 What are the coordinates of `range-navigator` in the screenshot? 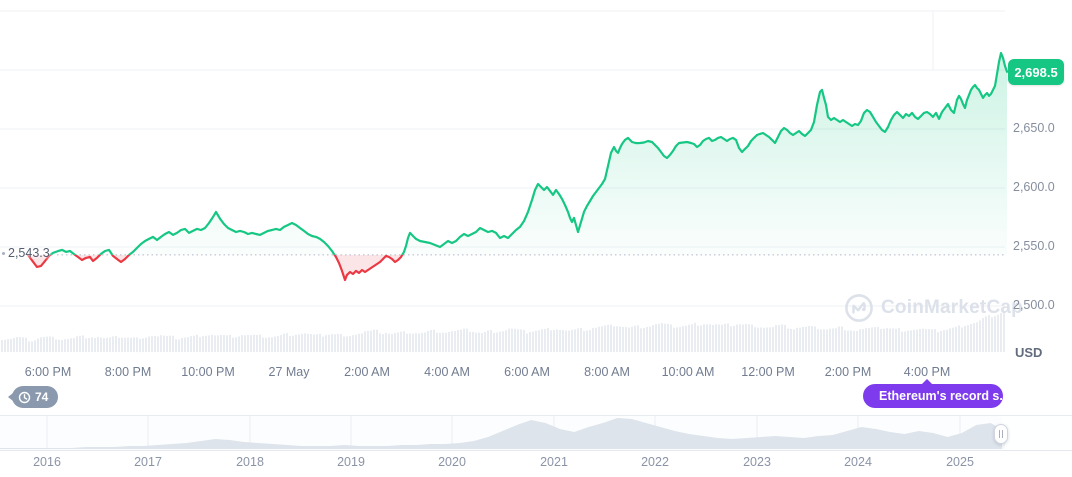 It's located at (536, 433).